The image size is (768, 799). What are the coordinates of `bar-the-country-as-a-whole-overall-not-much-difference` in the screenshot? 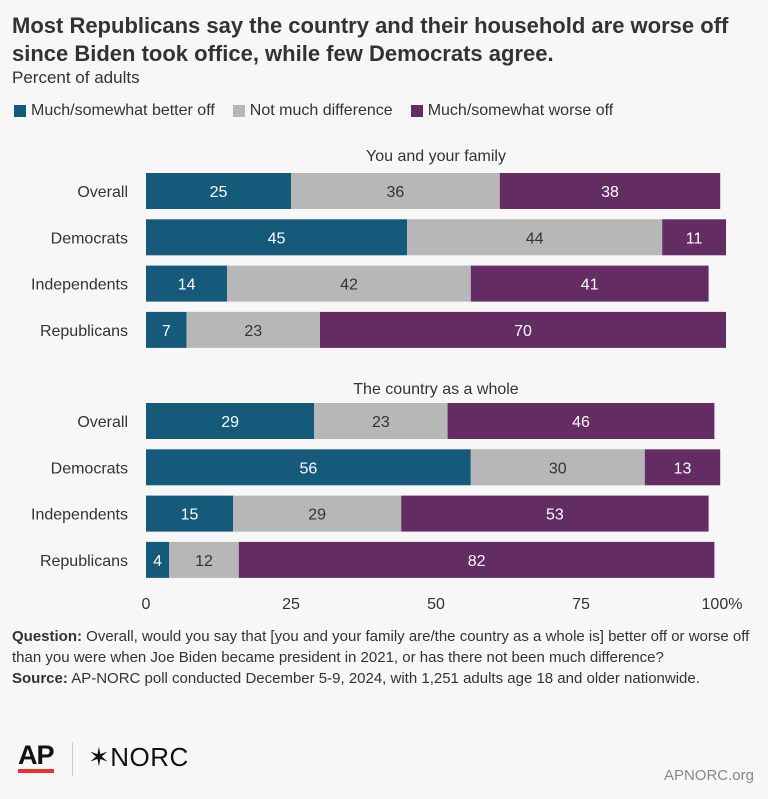 It's located at (381, 421).